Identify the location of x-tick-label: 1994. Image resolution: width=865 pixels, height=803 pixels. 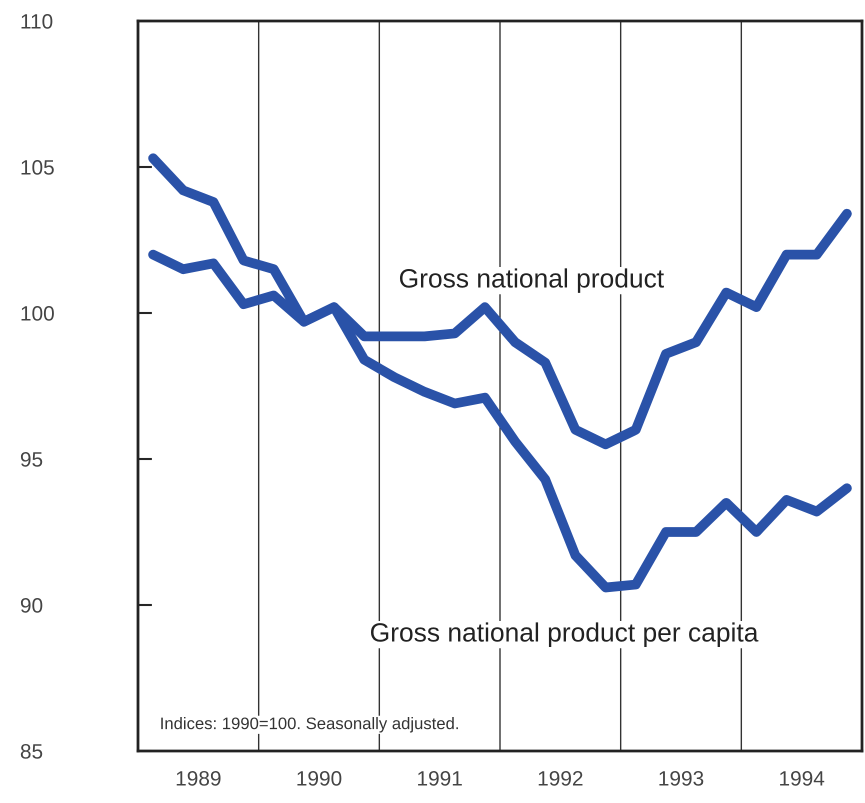
(802, 778).